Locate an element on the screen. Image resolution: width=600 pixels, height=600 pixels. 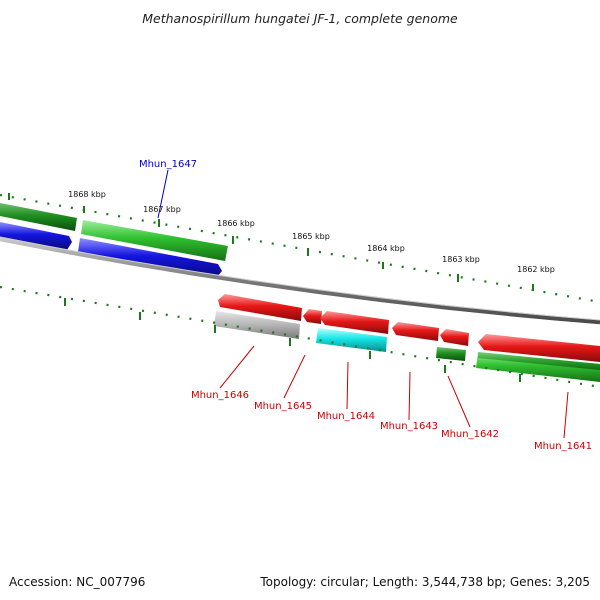
tick-label-1862: 1862 kbp is located at coordinates (536, 269).